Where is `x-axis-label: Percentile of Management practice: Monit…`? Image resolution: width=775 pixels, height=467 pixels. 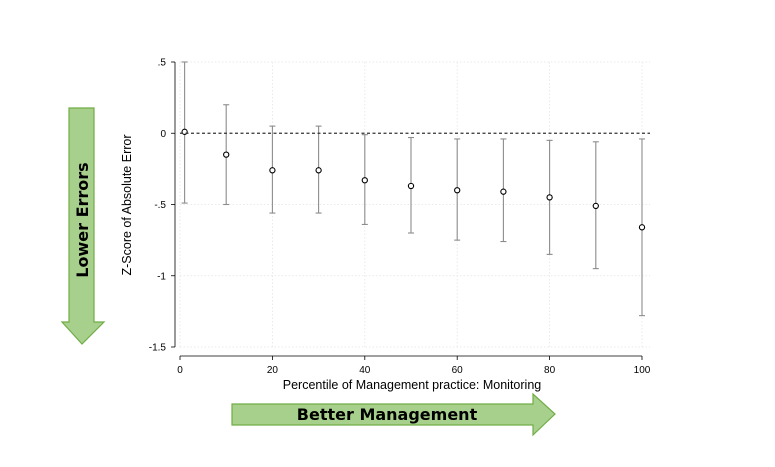
x-axis-label: Percentile of Management practice: Monit… is located at coordinates (412, 385).